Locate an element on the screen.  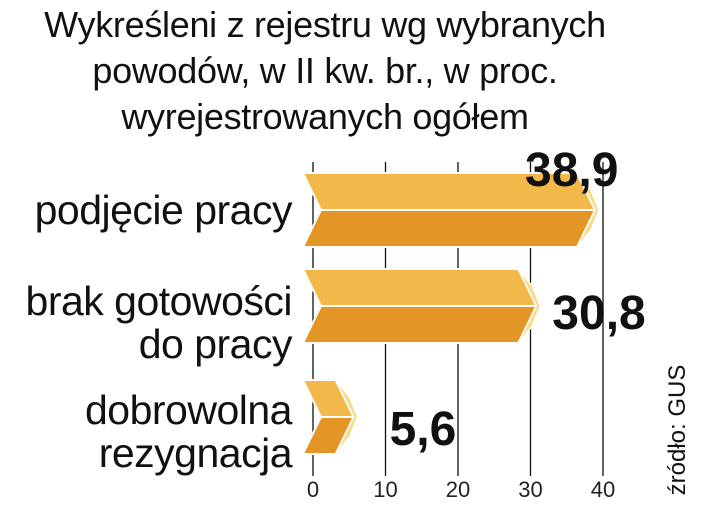
category-label-2: brak gotowości do pracy is located at coordinates (159, 322).